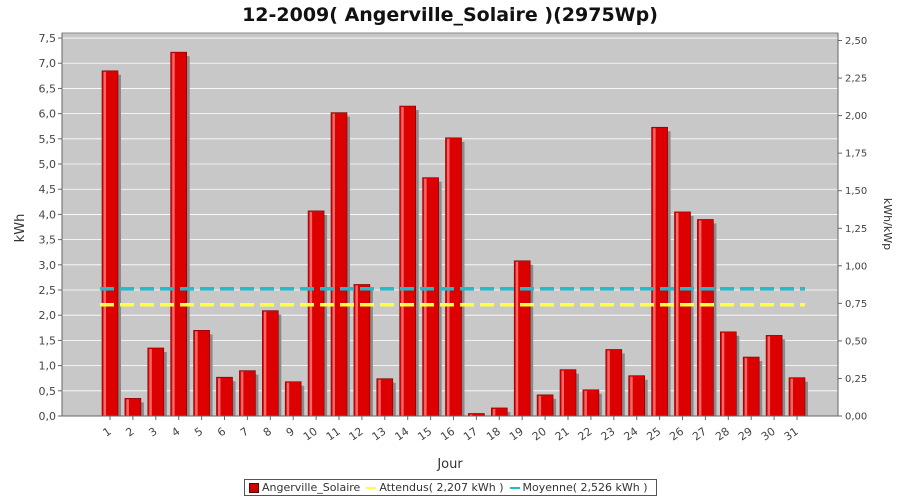 The image size is (900, 500). I want to click on x-tick-label: 9, so click(290, 432).